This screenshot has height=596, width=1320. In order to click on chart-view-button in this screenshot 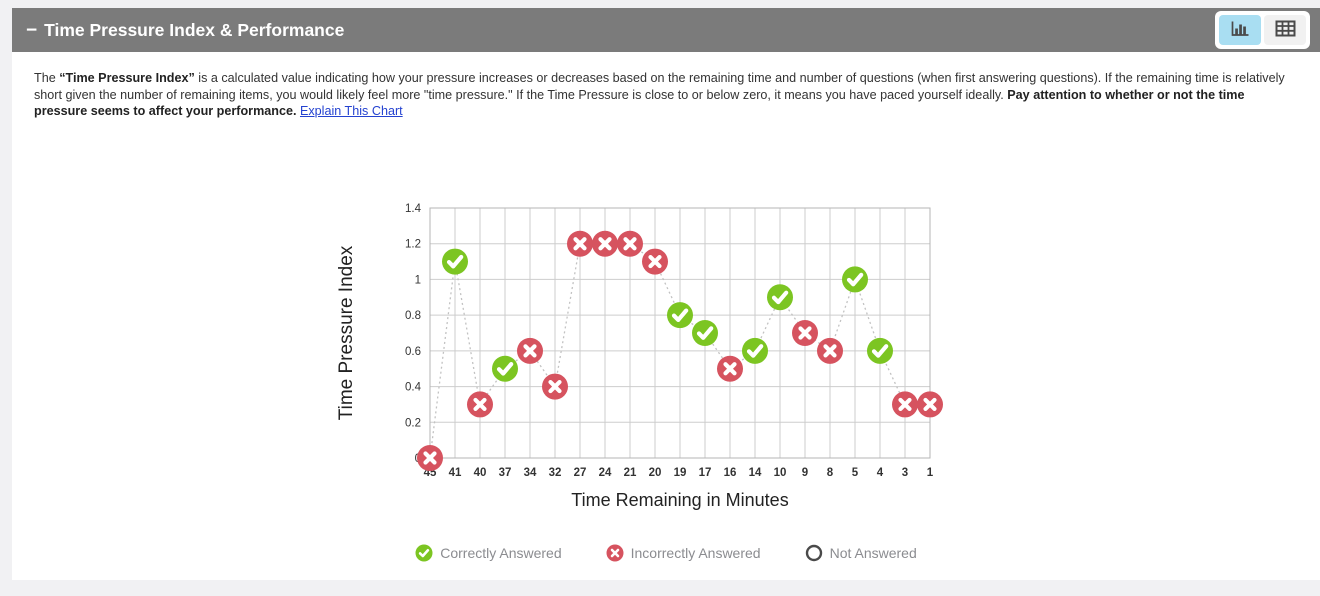, I will do `click(1240, 30)`.